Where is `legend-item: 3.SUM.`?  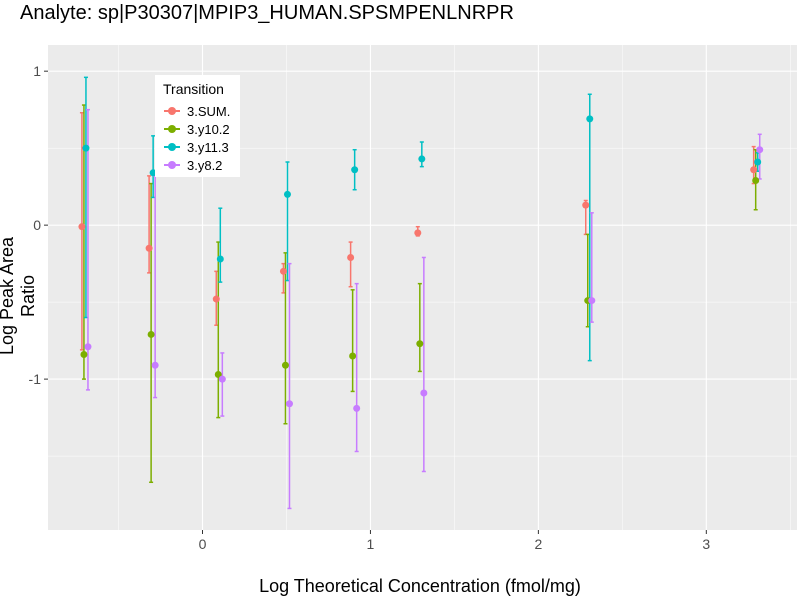 legend-item: 3.SUM. is located at coordinates (196, 111).